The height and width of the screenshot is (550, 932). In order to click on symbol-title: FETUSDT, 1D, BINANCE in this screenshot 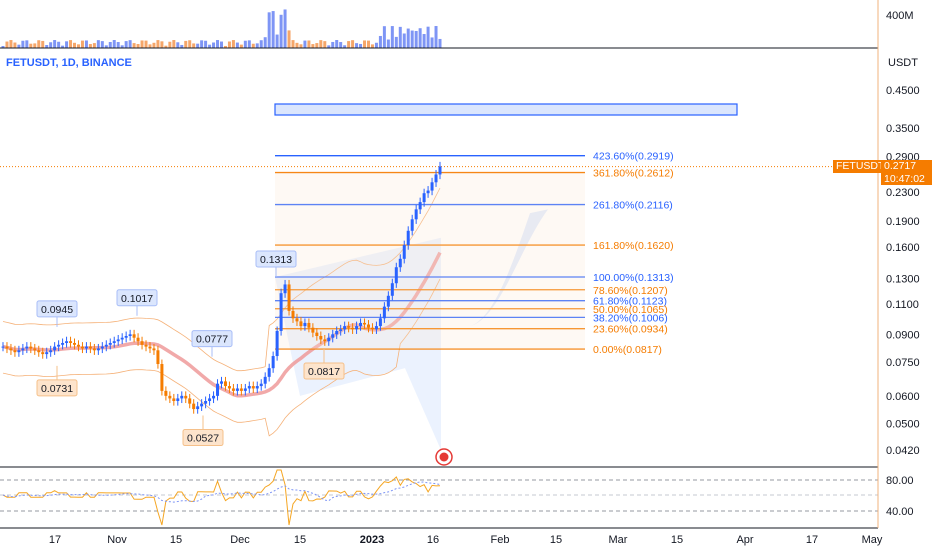, I will do `click(69, 63)`.